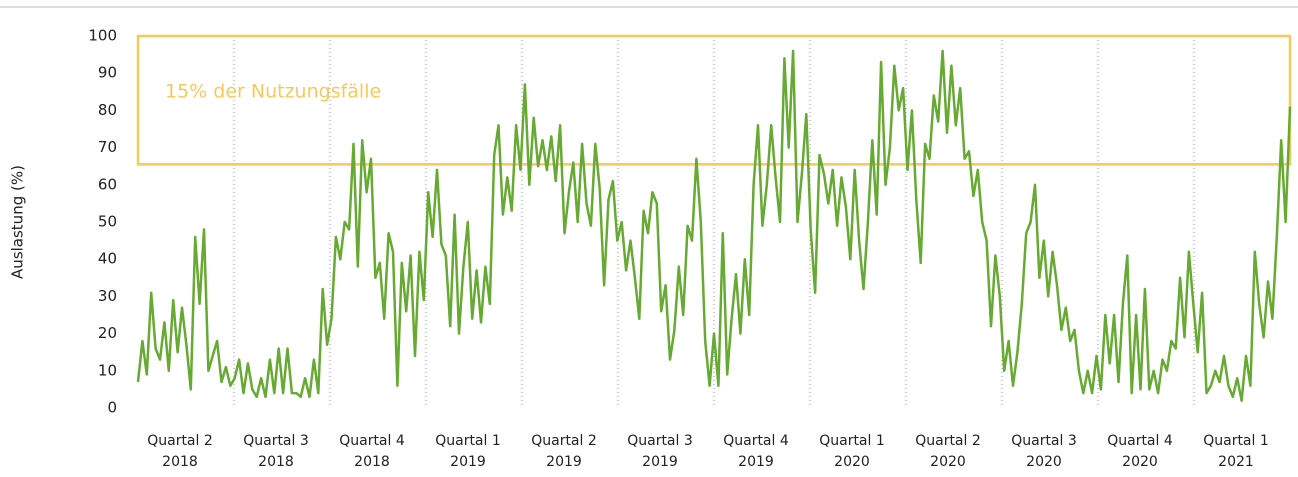 The height and width of the screenshot is (477, 1298). I want to click on highlight-label: 15% der Nutzungsfälle, so click(273, 92).